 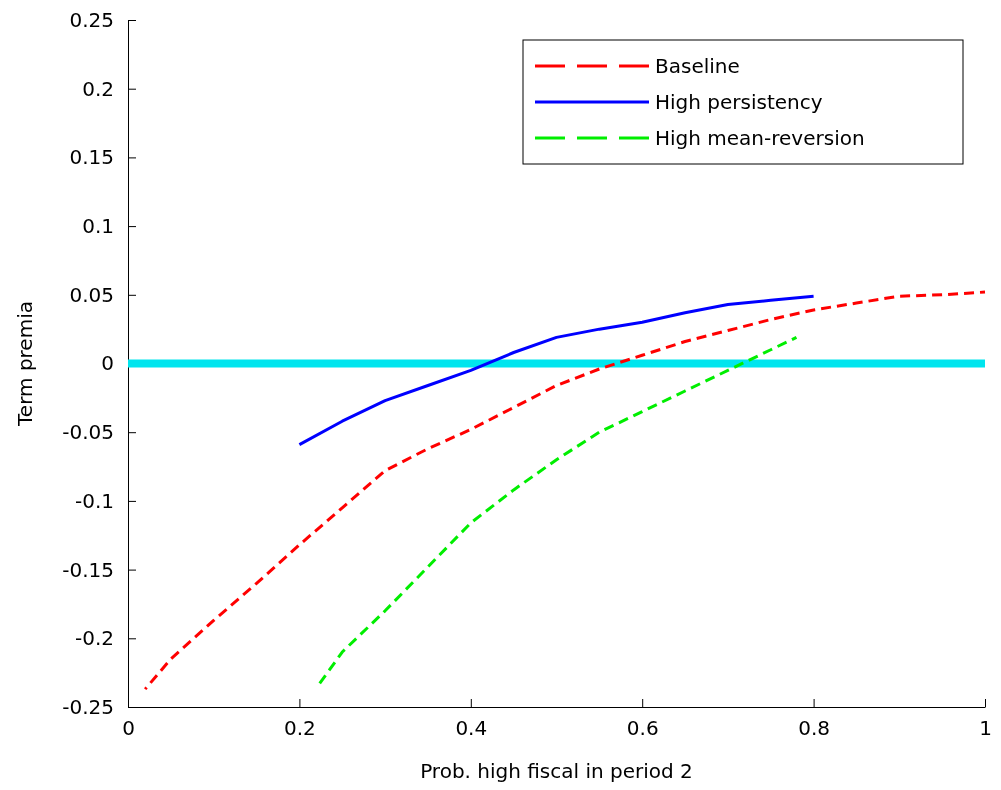 I want to click on legend-label: High mean-reversion, so click(x=760, y=138).